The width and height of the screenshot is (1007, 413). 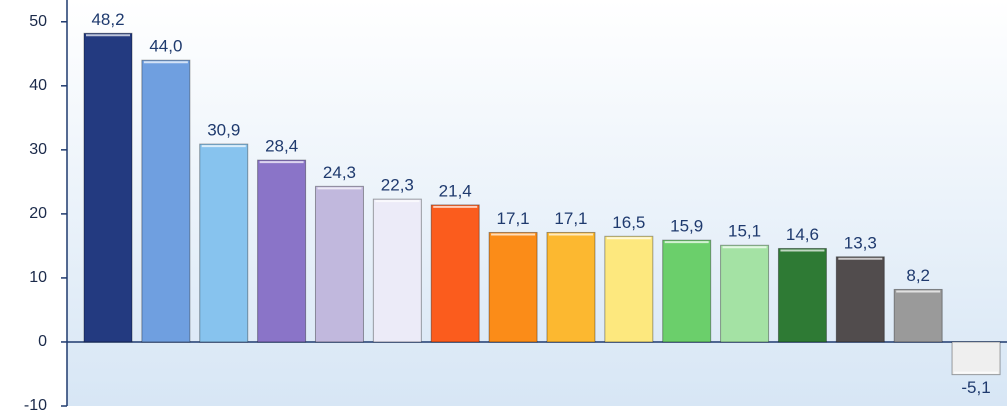 What do you see at coordinates (38, 213) in the screenshot?
I see `y-tick-label: 20` at bounding box center [38, 213].